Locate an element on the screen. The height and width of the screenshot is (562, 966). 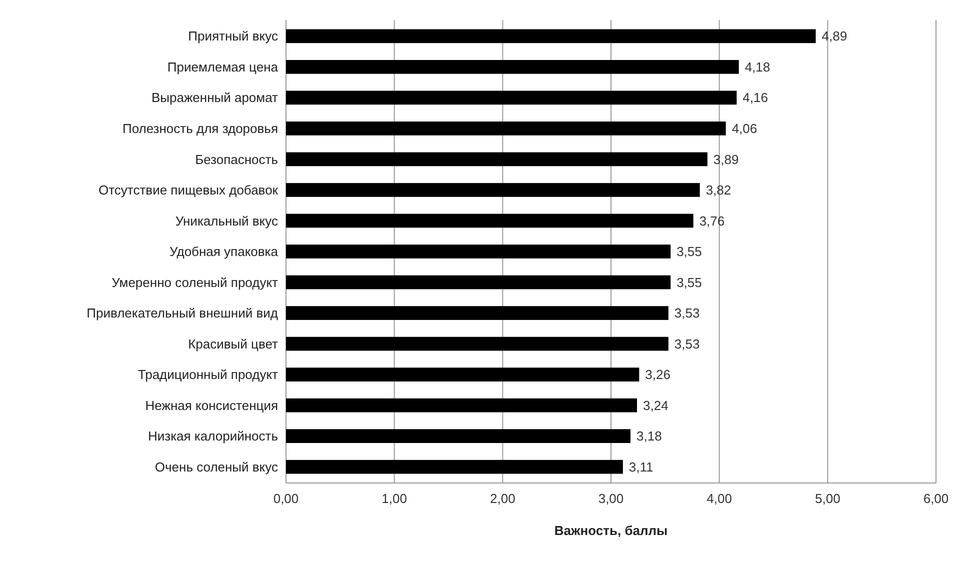
data-label: 3,89 is located at coordinates (726, 159).